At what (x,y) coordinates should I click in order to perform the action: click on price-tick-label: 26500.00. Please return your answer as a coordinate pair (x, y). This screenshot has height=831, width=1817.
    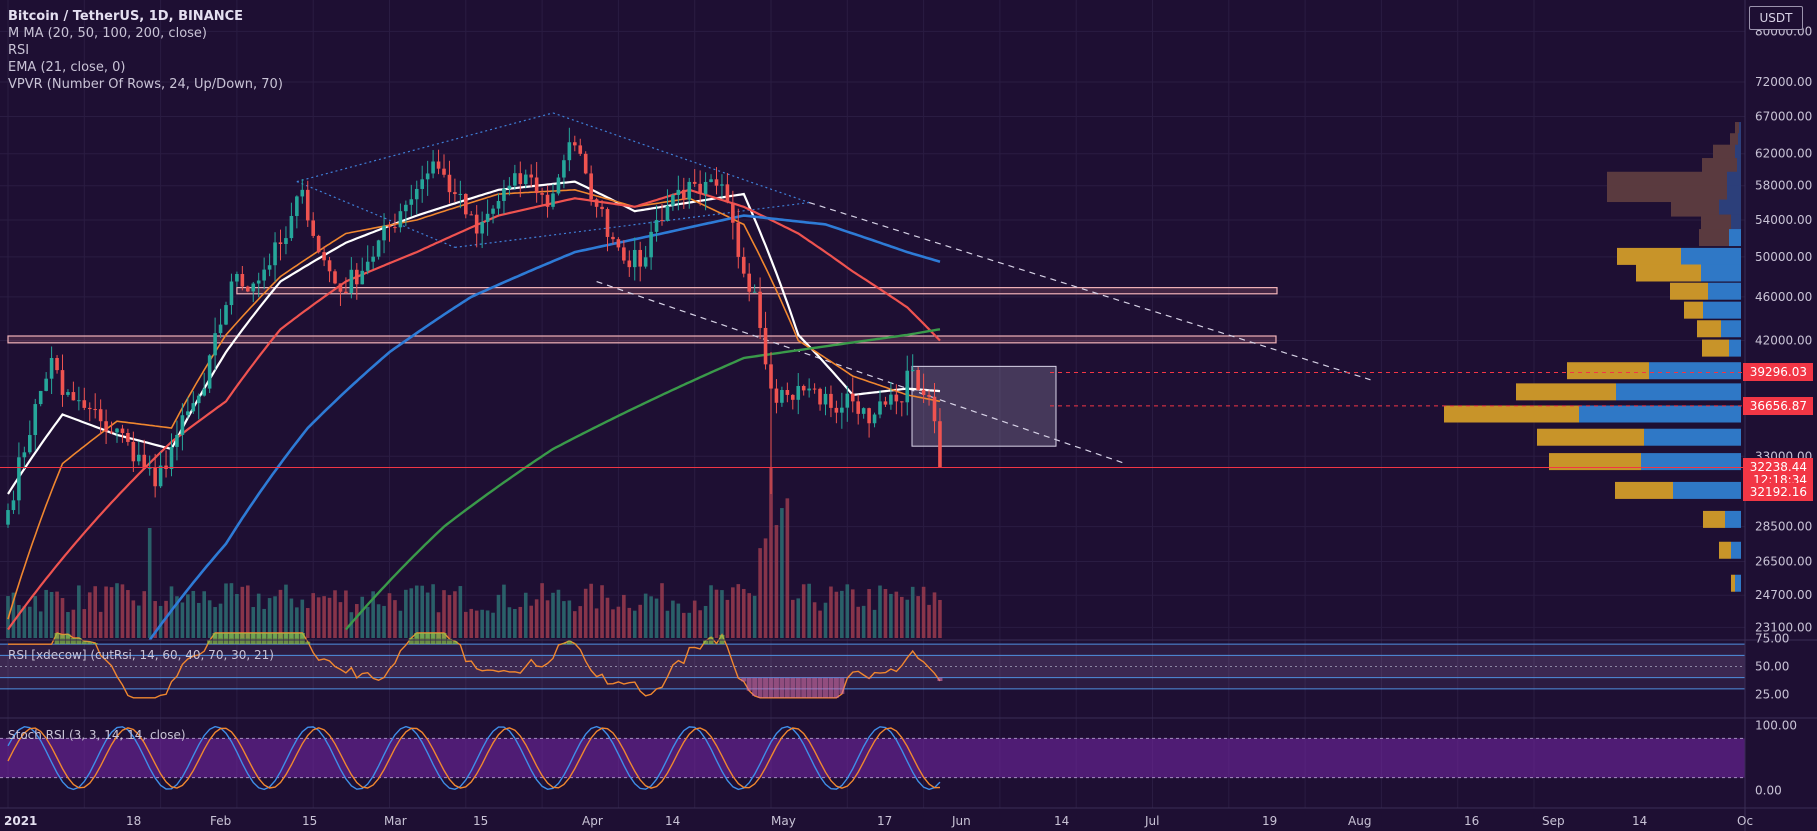
    Looking at the image, I should click on (1783, 561).